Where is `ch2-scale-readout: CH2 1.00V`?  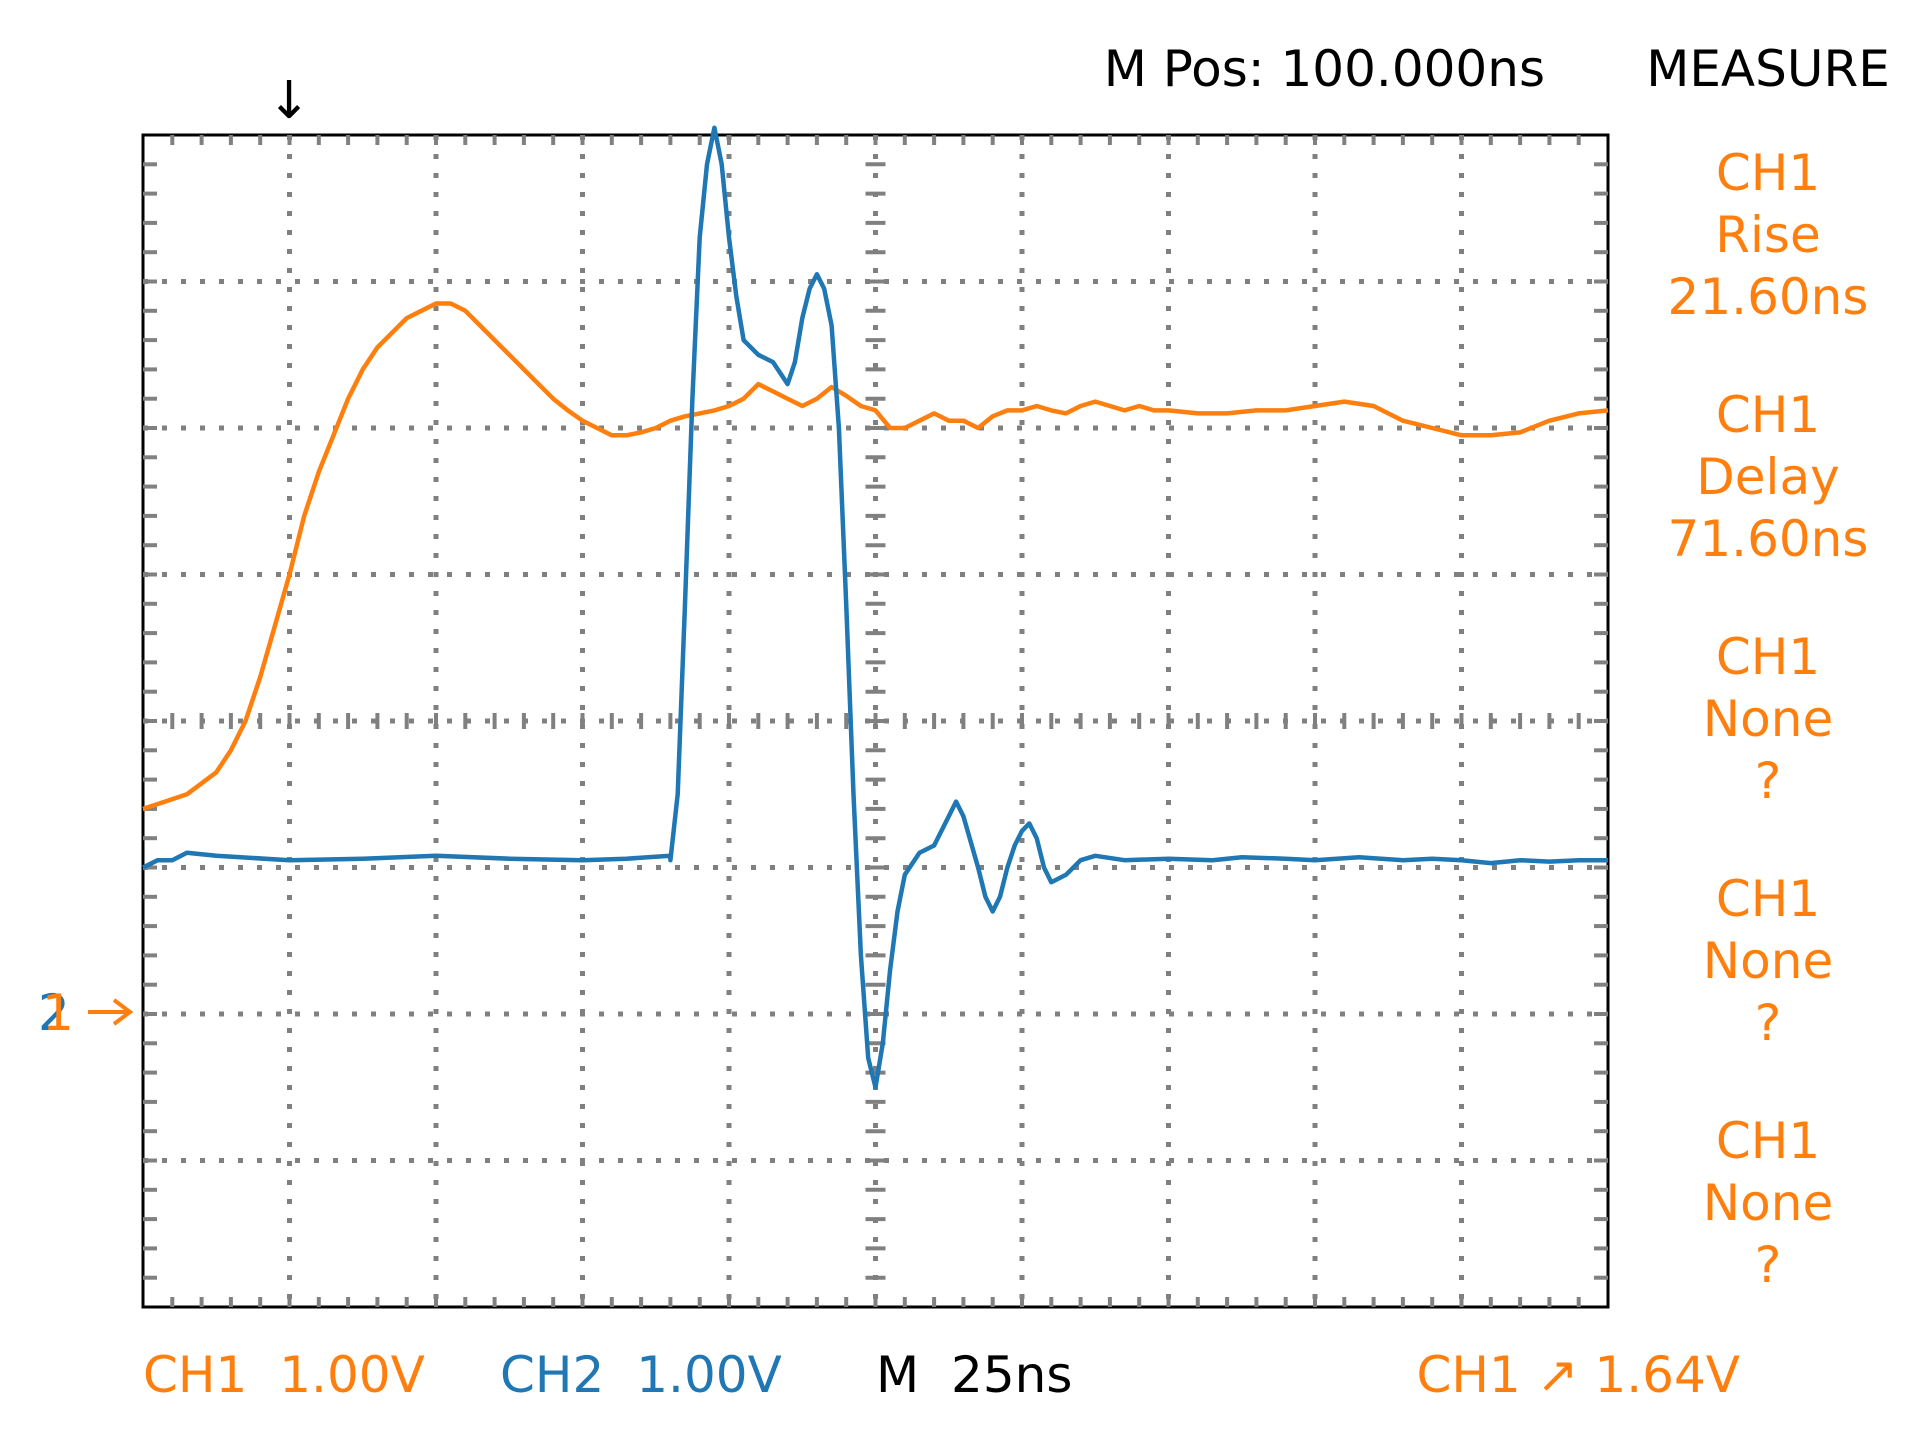 ch2-scale-readout: CH2 1.00V is located at coordinates (641, 1375).